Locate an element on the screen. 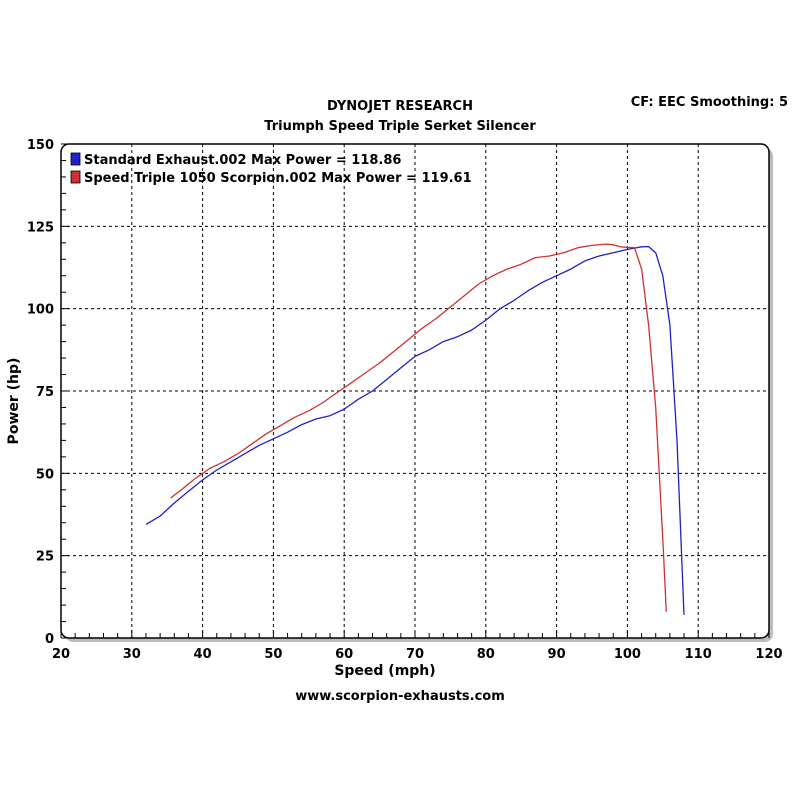 The height and width of the screenshot is (800, 800). x-tick-label: 50 is located at coordinates (273, 654).